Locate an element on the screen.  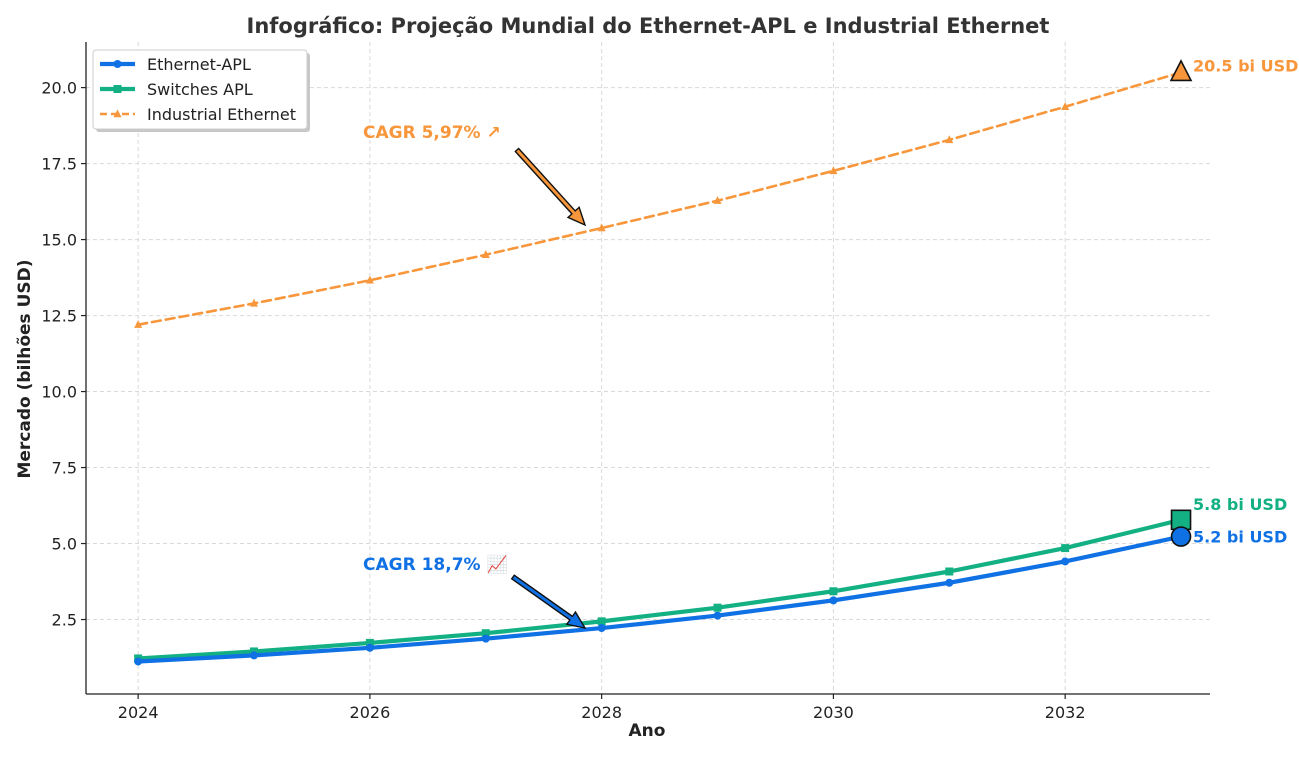
cagr-annotation: CAGR 18,7% 📈 is located at coordinates (435, 564).